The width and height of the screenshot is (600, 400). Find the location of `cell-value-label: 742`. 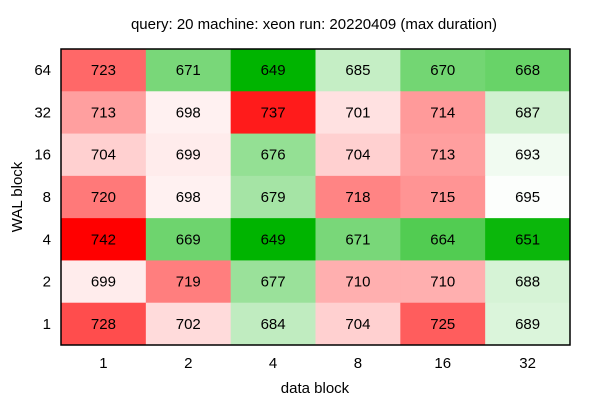

cell-value-label: 742 is located at coordinates (103, 239).